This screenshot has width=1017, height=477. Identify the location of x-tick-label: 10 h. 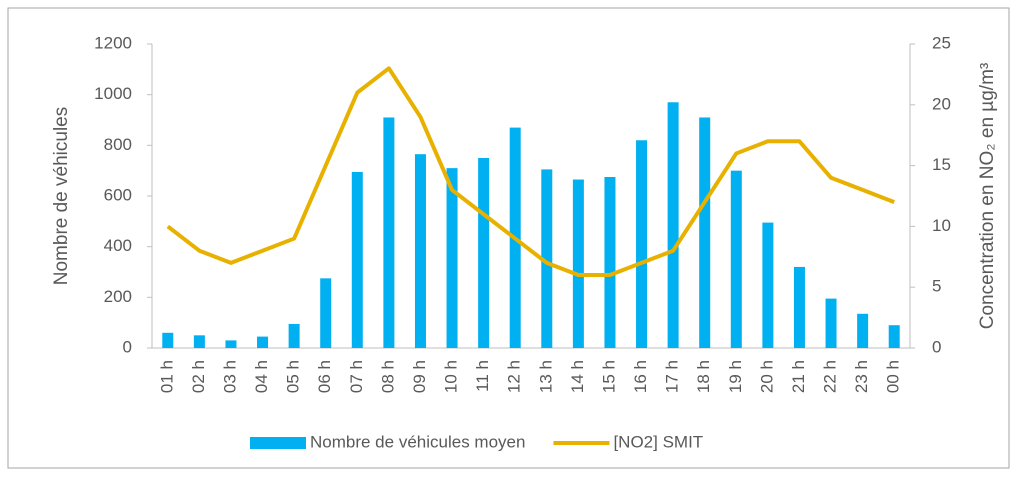
(451, 376).